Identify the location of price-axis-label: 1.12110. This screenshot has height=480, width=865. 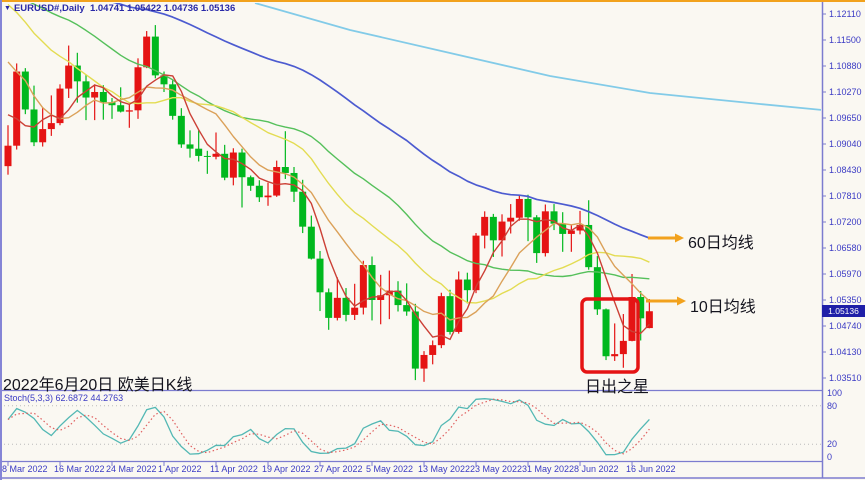
(845, 14).